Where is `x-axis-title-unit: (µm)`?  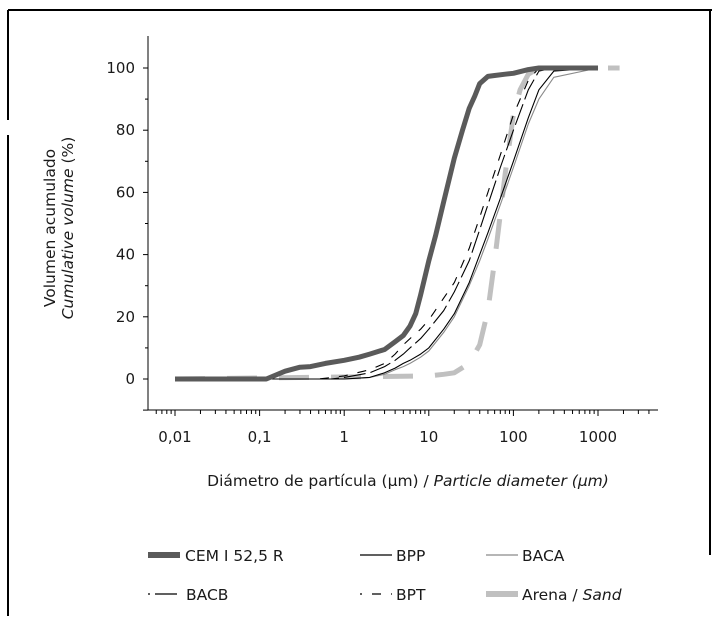 x-axis-title-unit: (µm) is located at coordinates (588, 481).